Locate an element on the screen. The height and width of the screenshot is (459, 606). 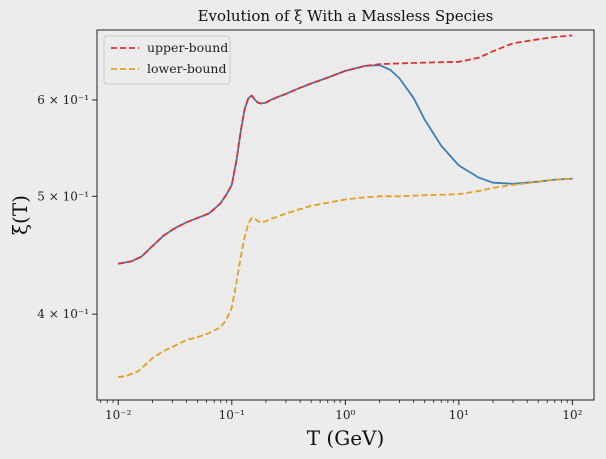
y-tick-label: 6 × 10⁻¹ is located at coordinates (63, 100).